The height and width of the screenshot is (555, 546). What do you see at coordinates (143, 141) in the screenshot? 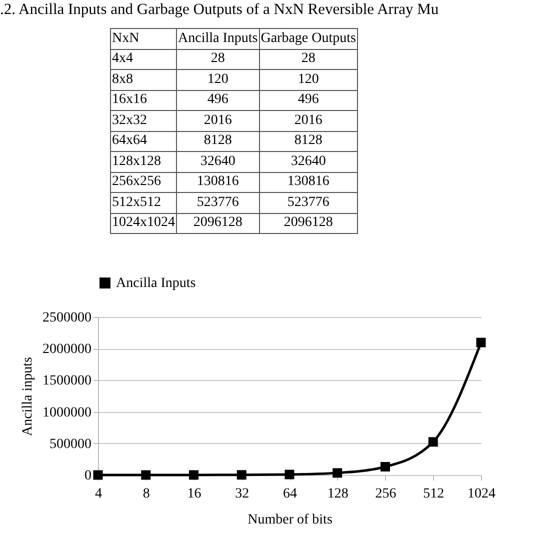
I see `category-label: 64x64` at bounding box center [143, 141].